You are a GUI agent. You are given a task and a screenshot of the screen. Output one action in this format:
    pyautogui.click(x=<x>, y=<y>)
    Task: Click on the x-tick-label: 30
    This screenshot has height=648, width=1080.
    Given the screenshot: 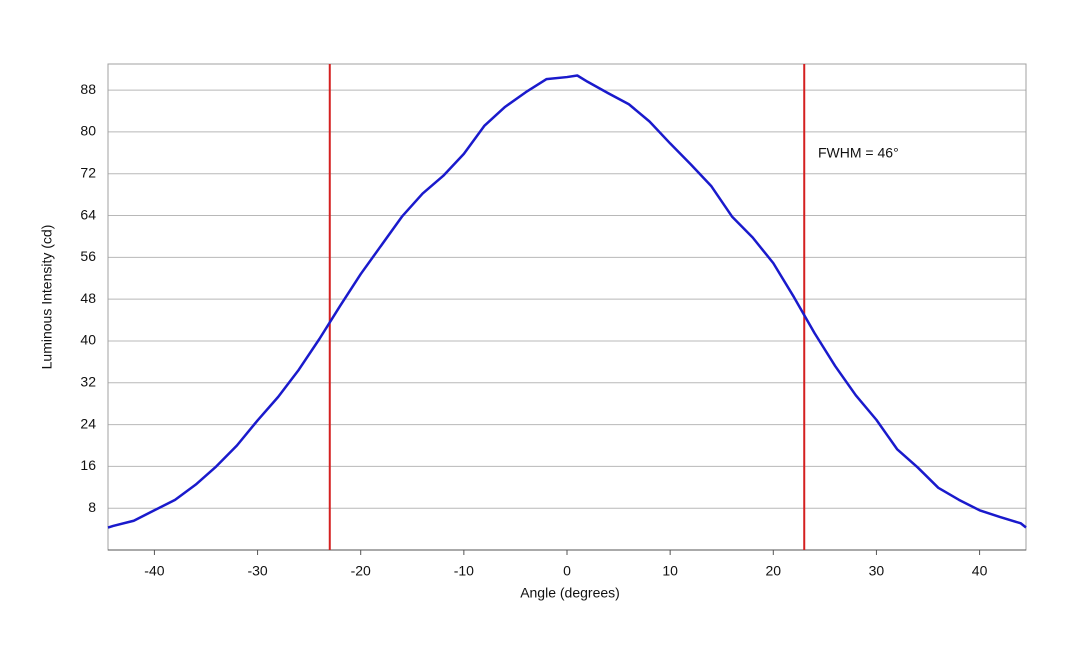 What is the action you would take?
    pyautogui.click(x=877, y=571)
    